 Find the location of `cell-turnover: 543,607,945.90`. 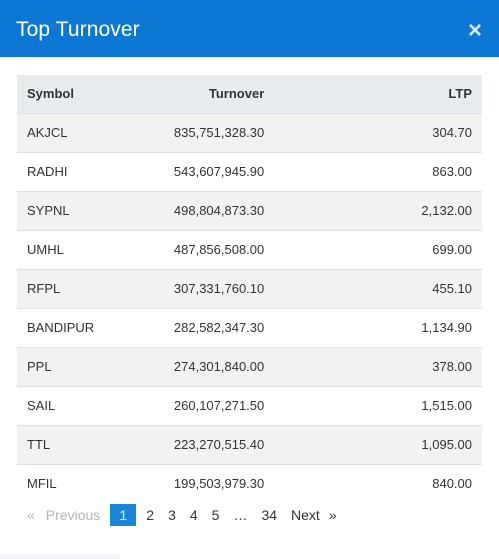

cell-turnover: 543,607,945.90 is located at coordinates (259, 171).